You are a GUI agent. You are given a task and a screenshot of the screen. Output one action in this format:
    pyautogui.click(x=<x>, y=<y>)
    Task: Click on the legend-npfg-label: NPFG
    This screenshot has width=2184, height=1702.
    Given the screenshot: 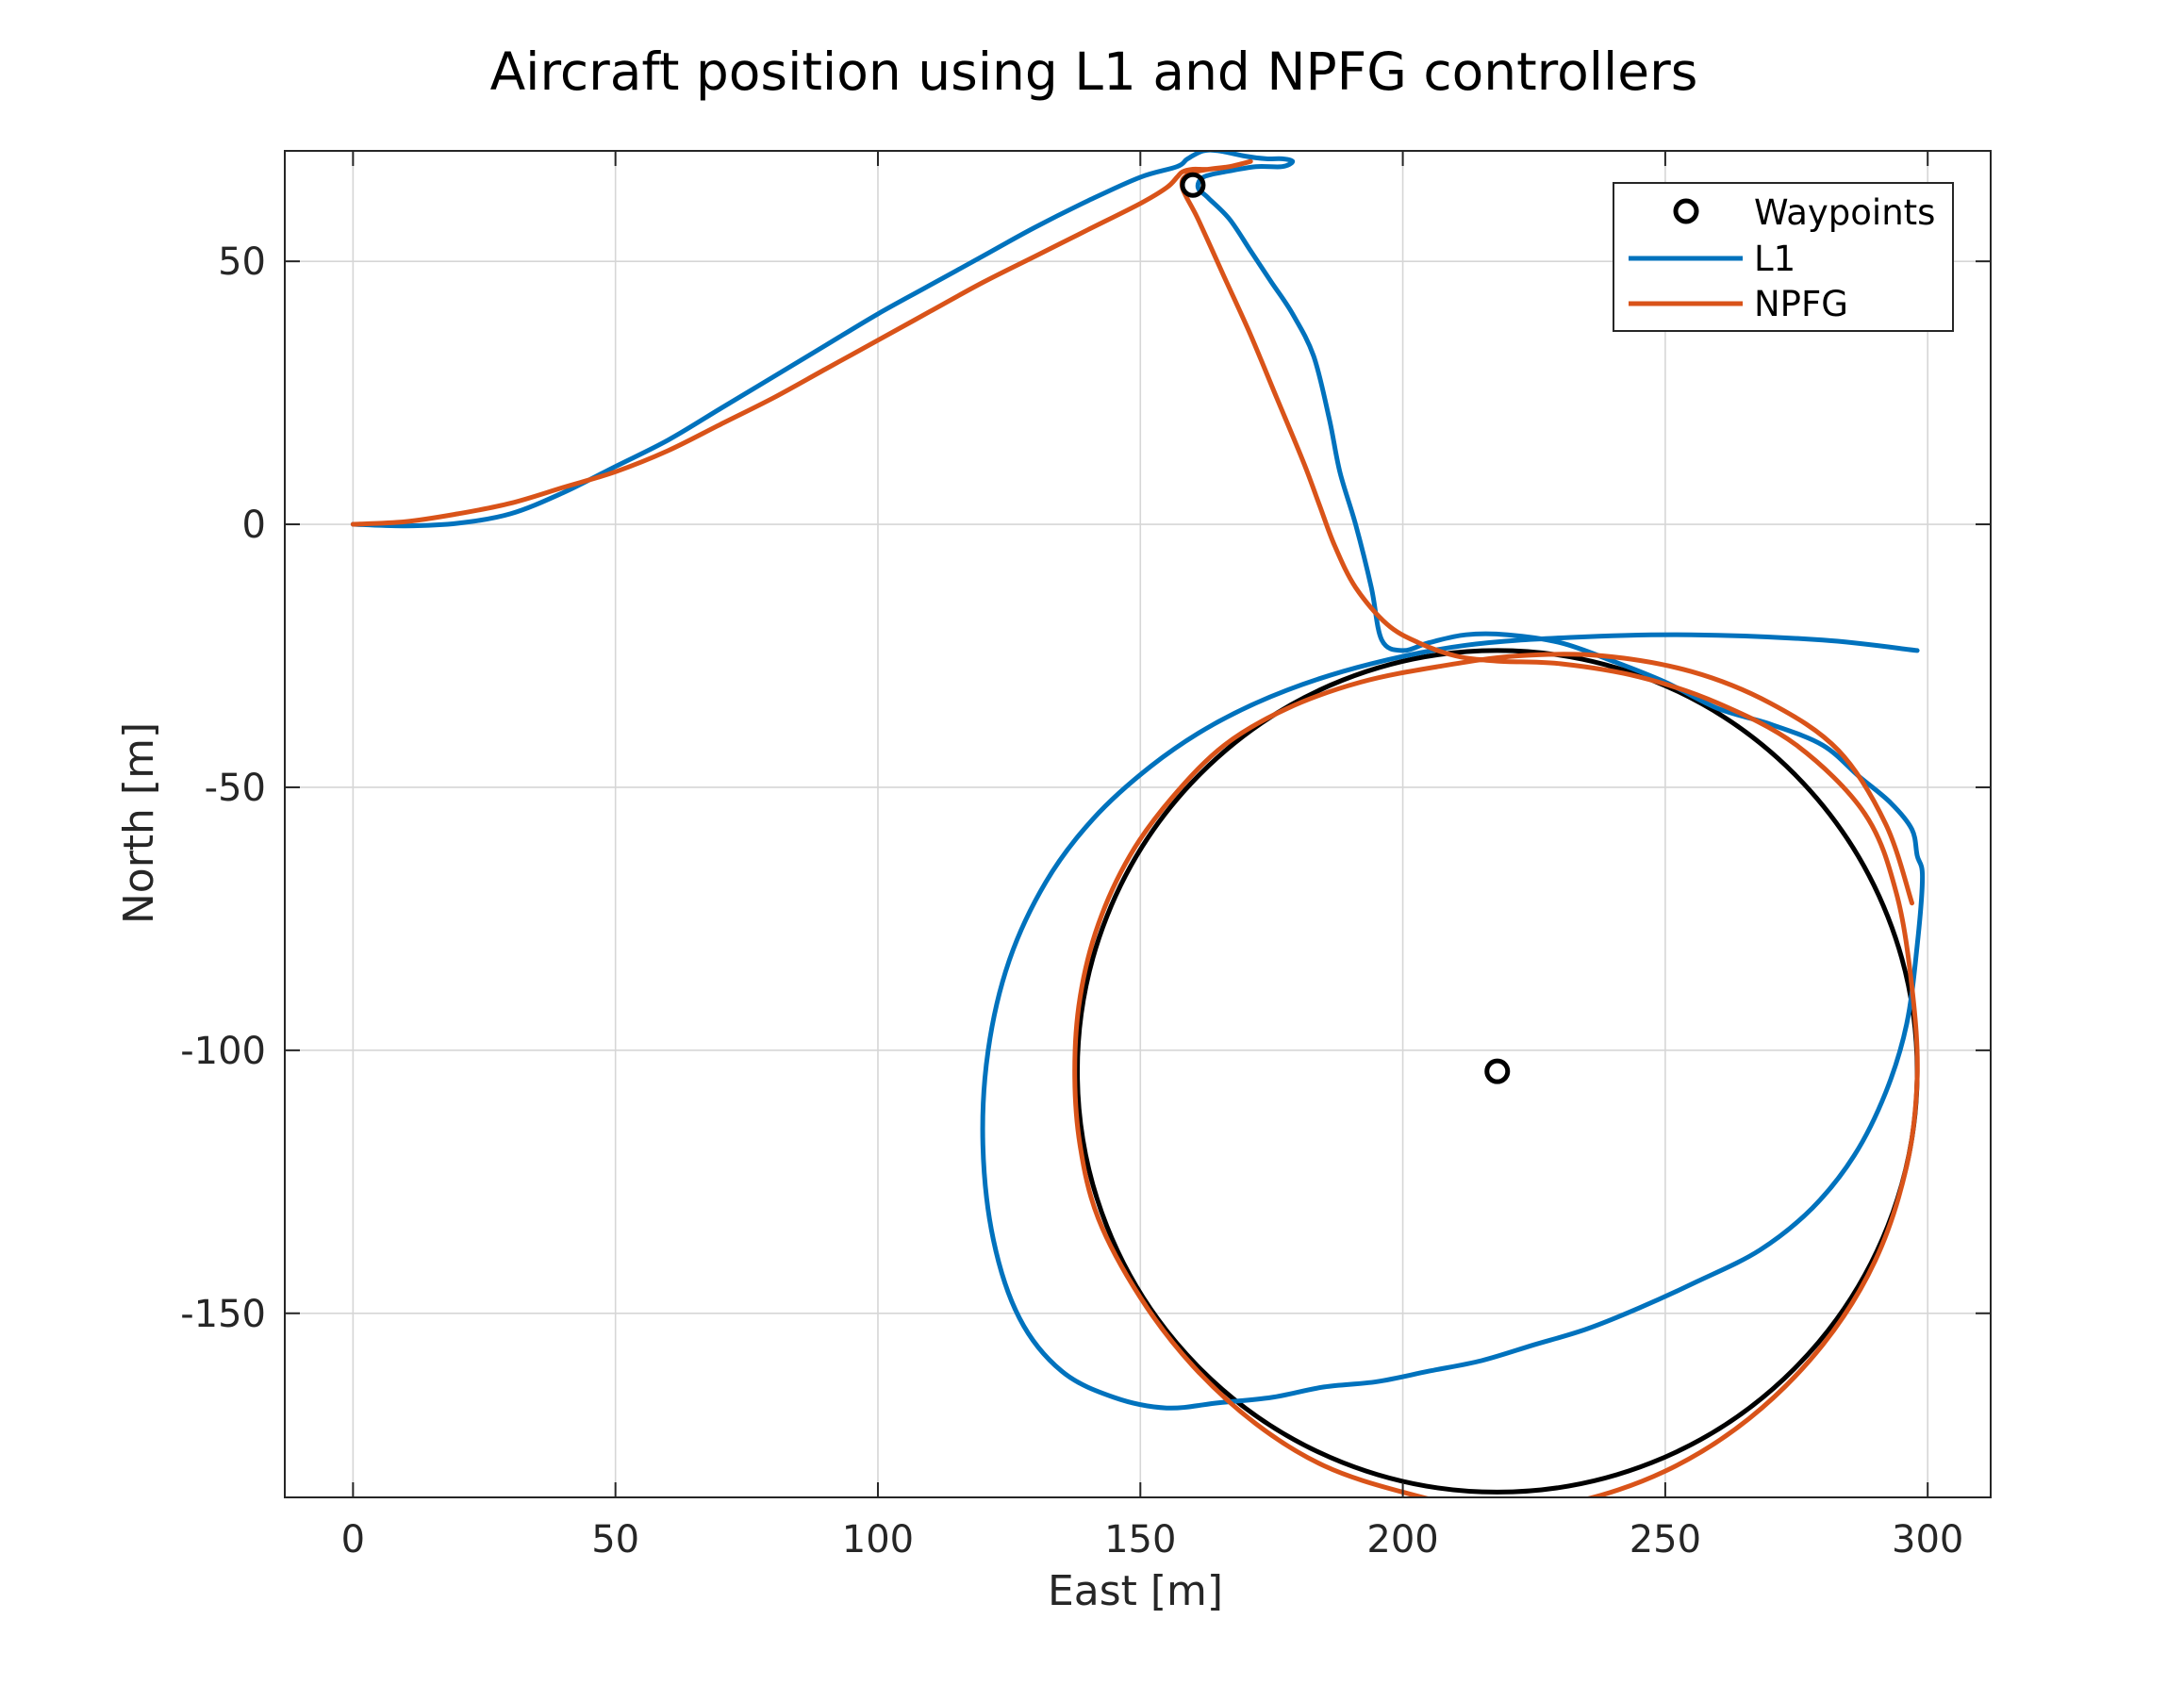 What is the action you would take?
    pyautogui.click(x=1801, y=304)
    